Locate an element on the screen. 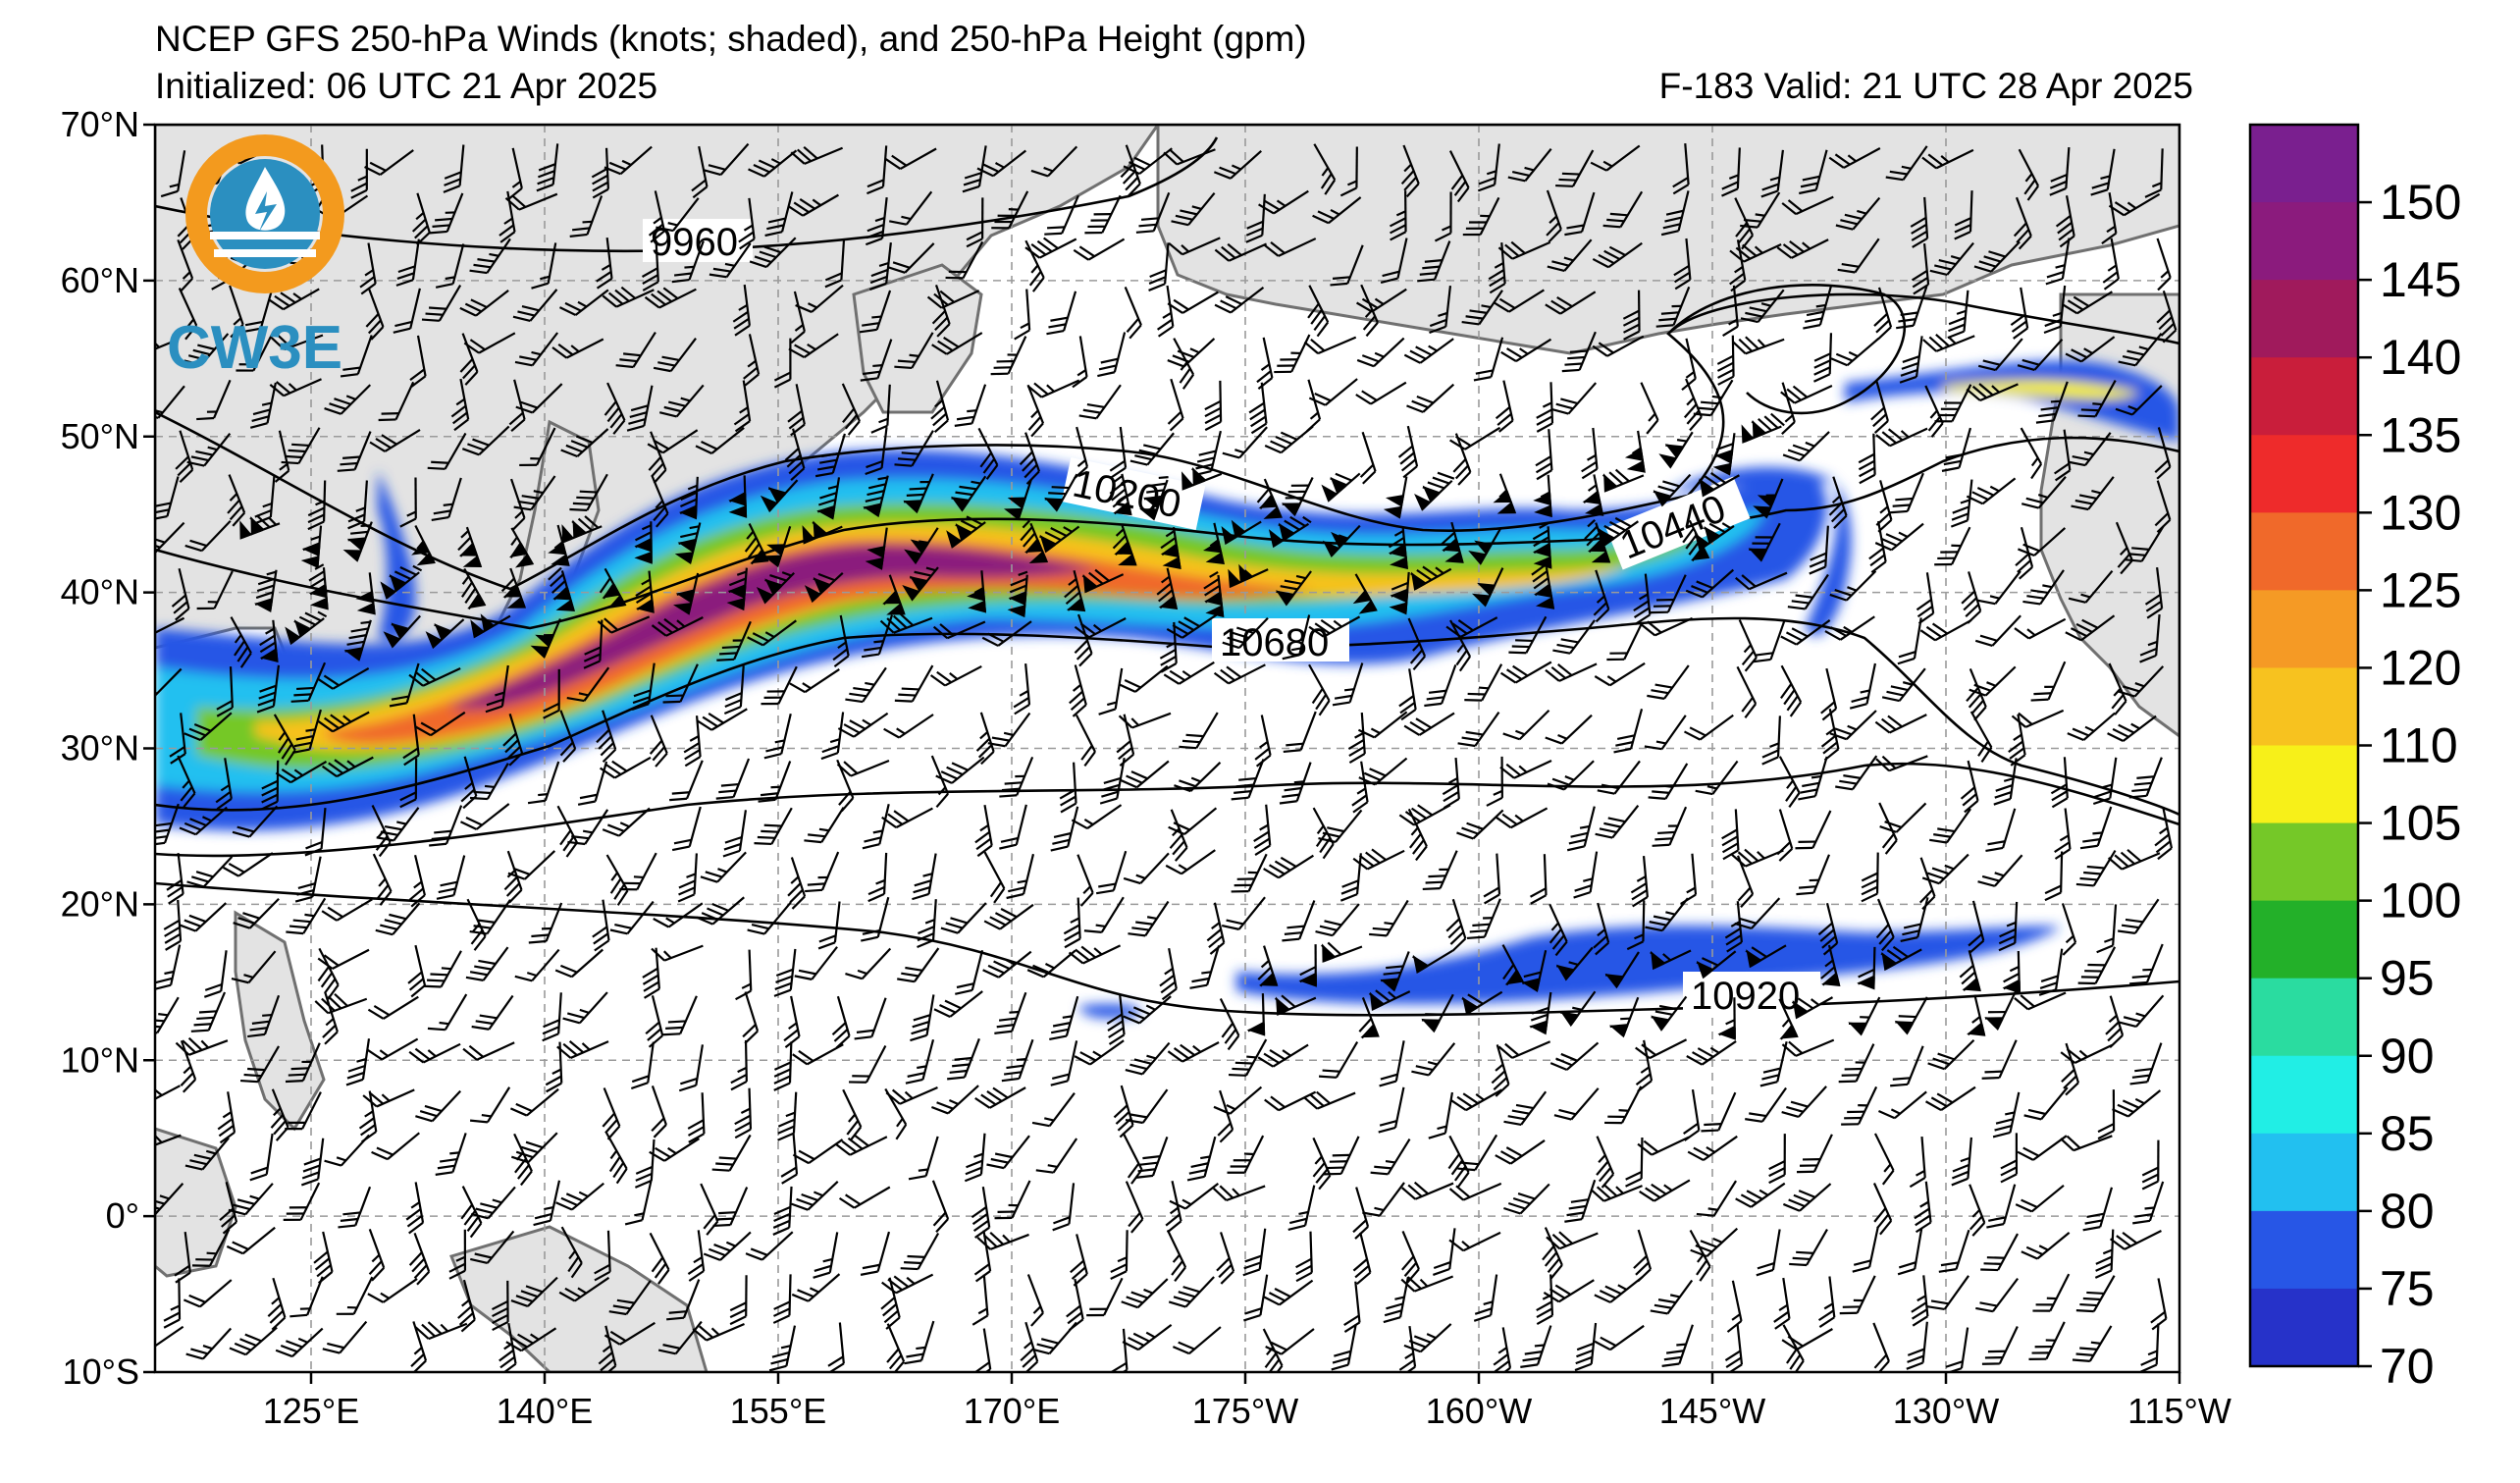  lon-tick-label: 175°W is located at coordinates (1245, 1411).